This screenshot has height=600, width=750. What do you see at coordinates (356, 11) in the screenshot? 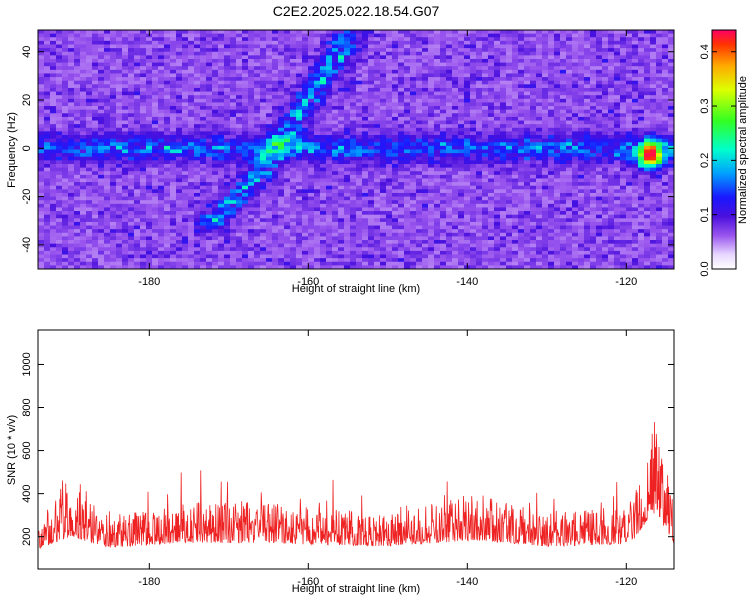
I see `figure-title: C2E2.2025.022.18.54.G07` at bounding box center [356, 11].